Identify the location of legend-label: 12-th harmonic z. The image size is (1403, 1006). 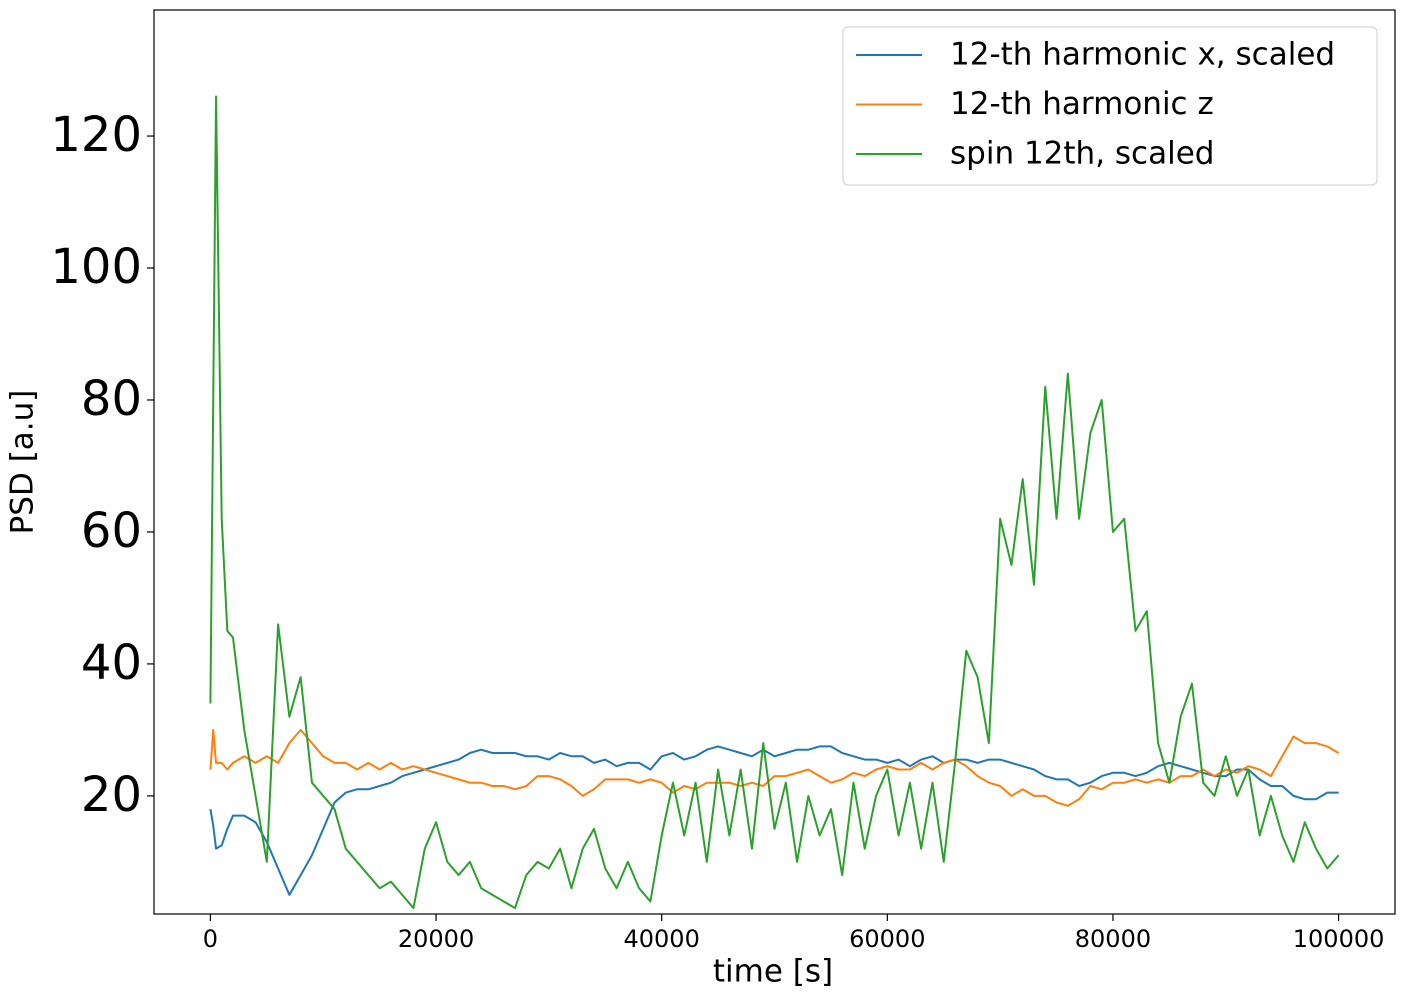
(1082, 104).